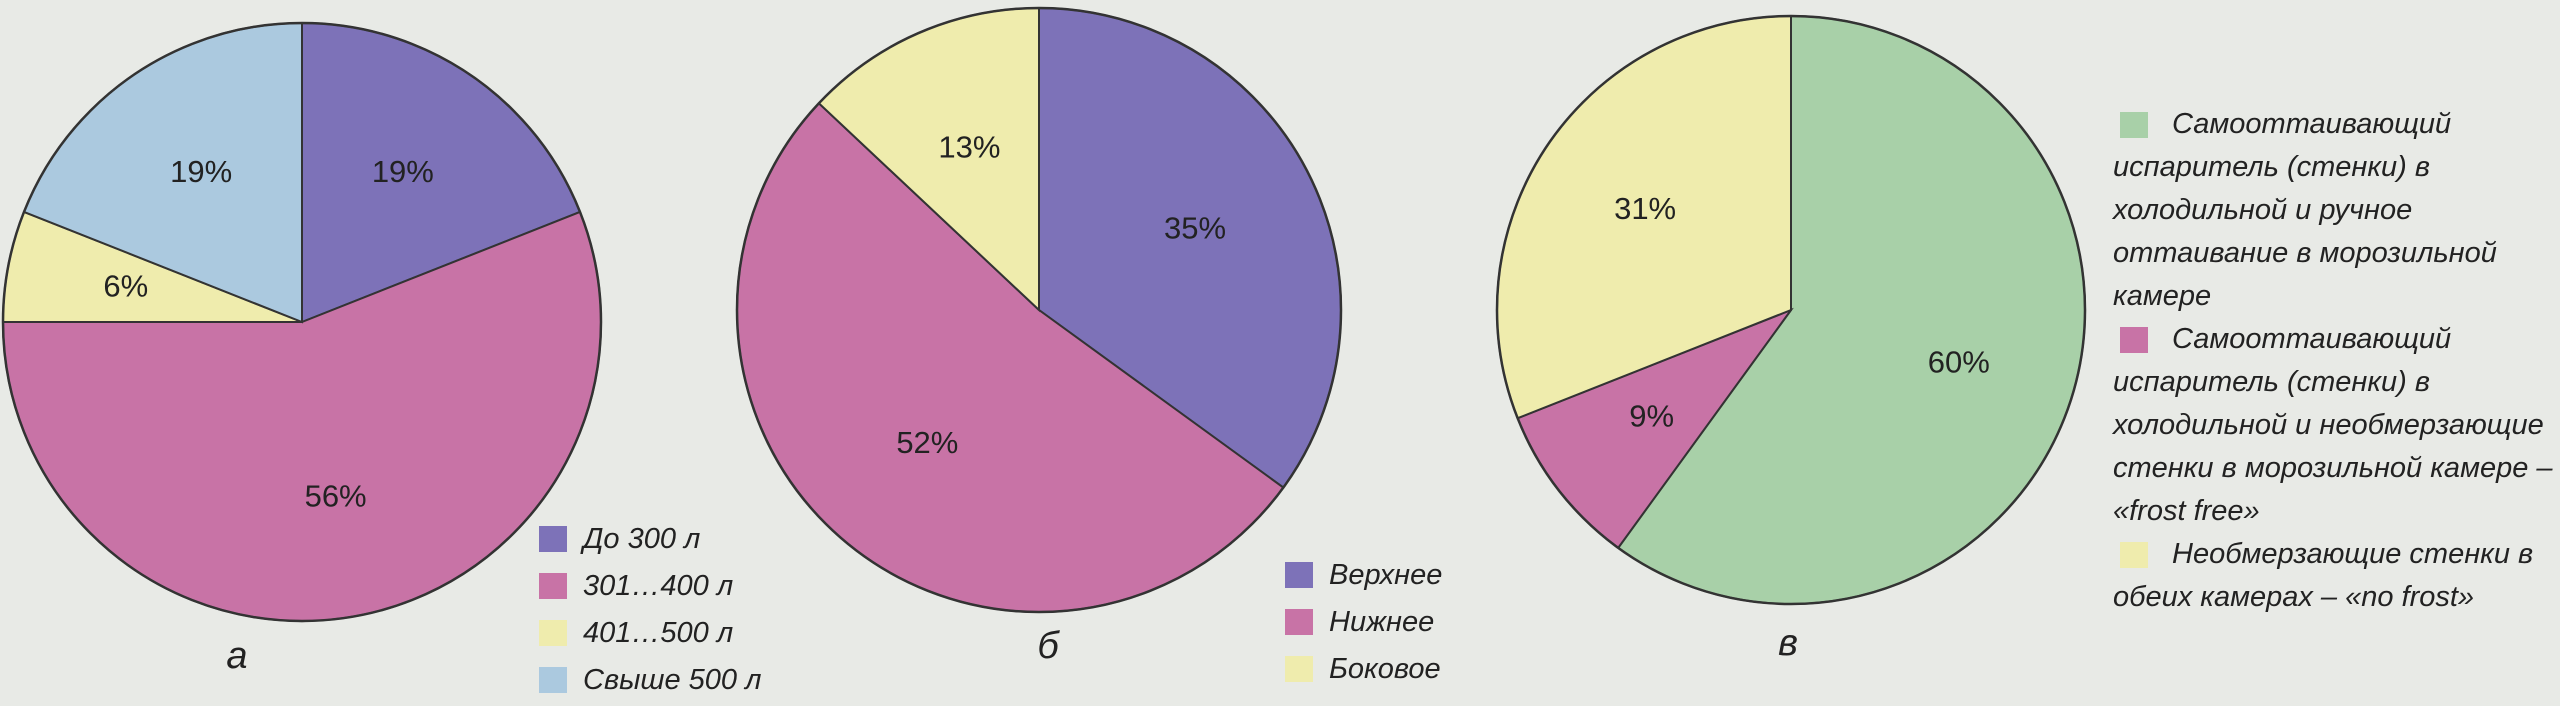 The width and height of the screenshot is (2560, 706). I want to click on pie-title: б, so click(1048, 646).